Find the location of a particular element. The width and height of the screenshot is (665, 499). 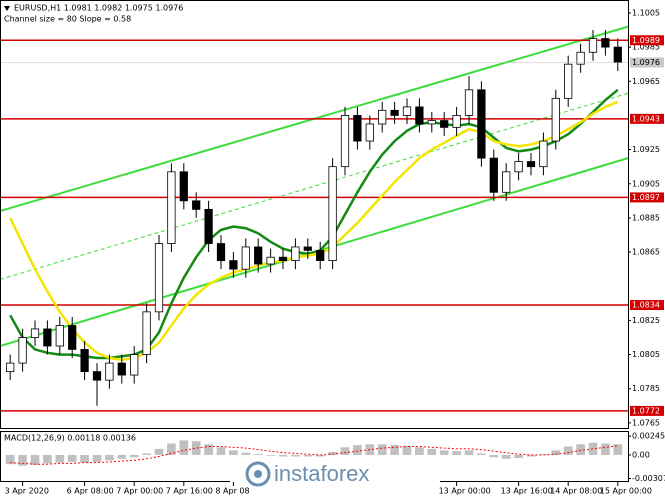

x-tick-label: 14 Apr 08:00 is located at coordinates (576, 491).